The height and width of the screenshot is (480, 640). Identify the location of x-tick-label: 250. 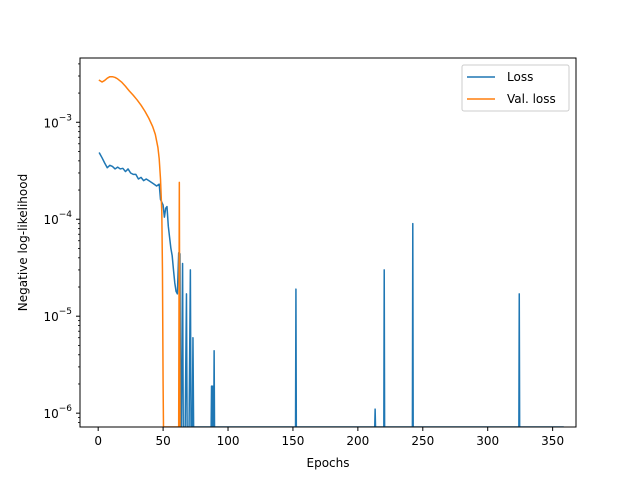
(422, 441).